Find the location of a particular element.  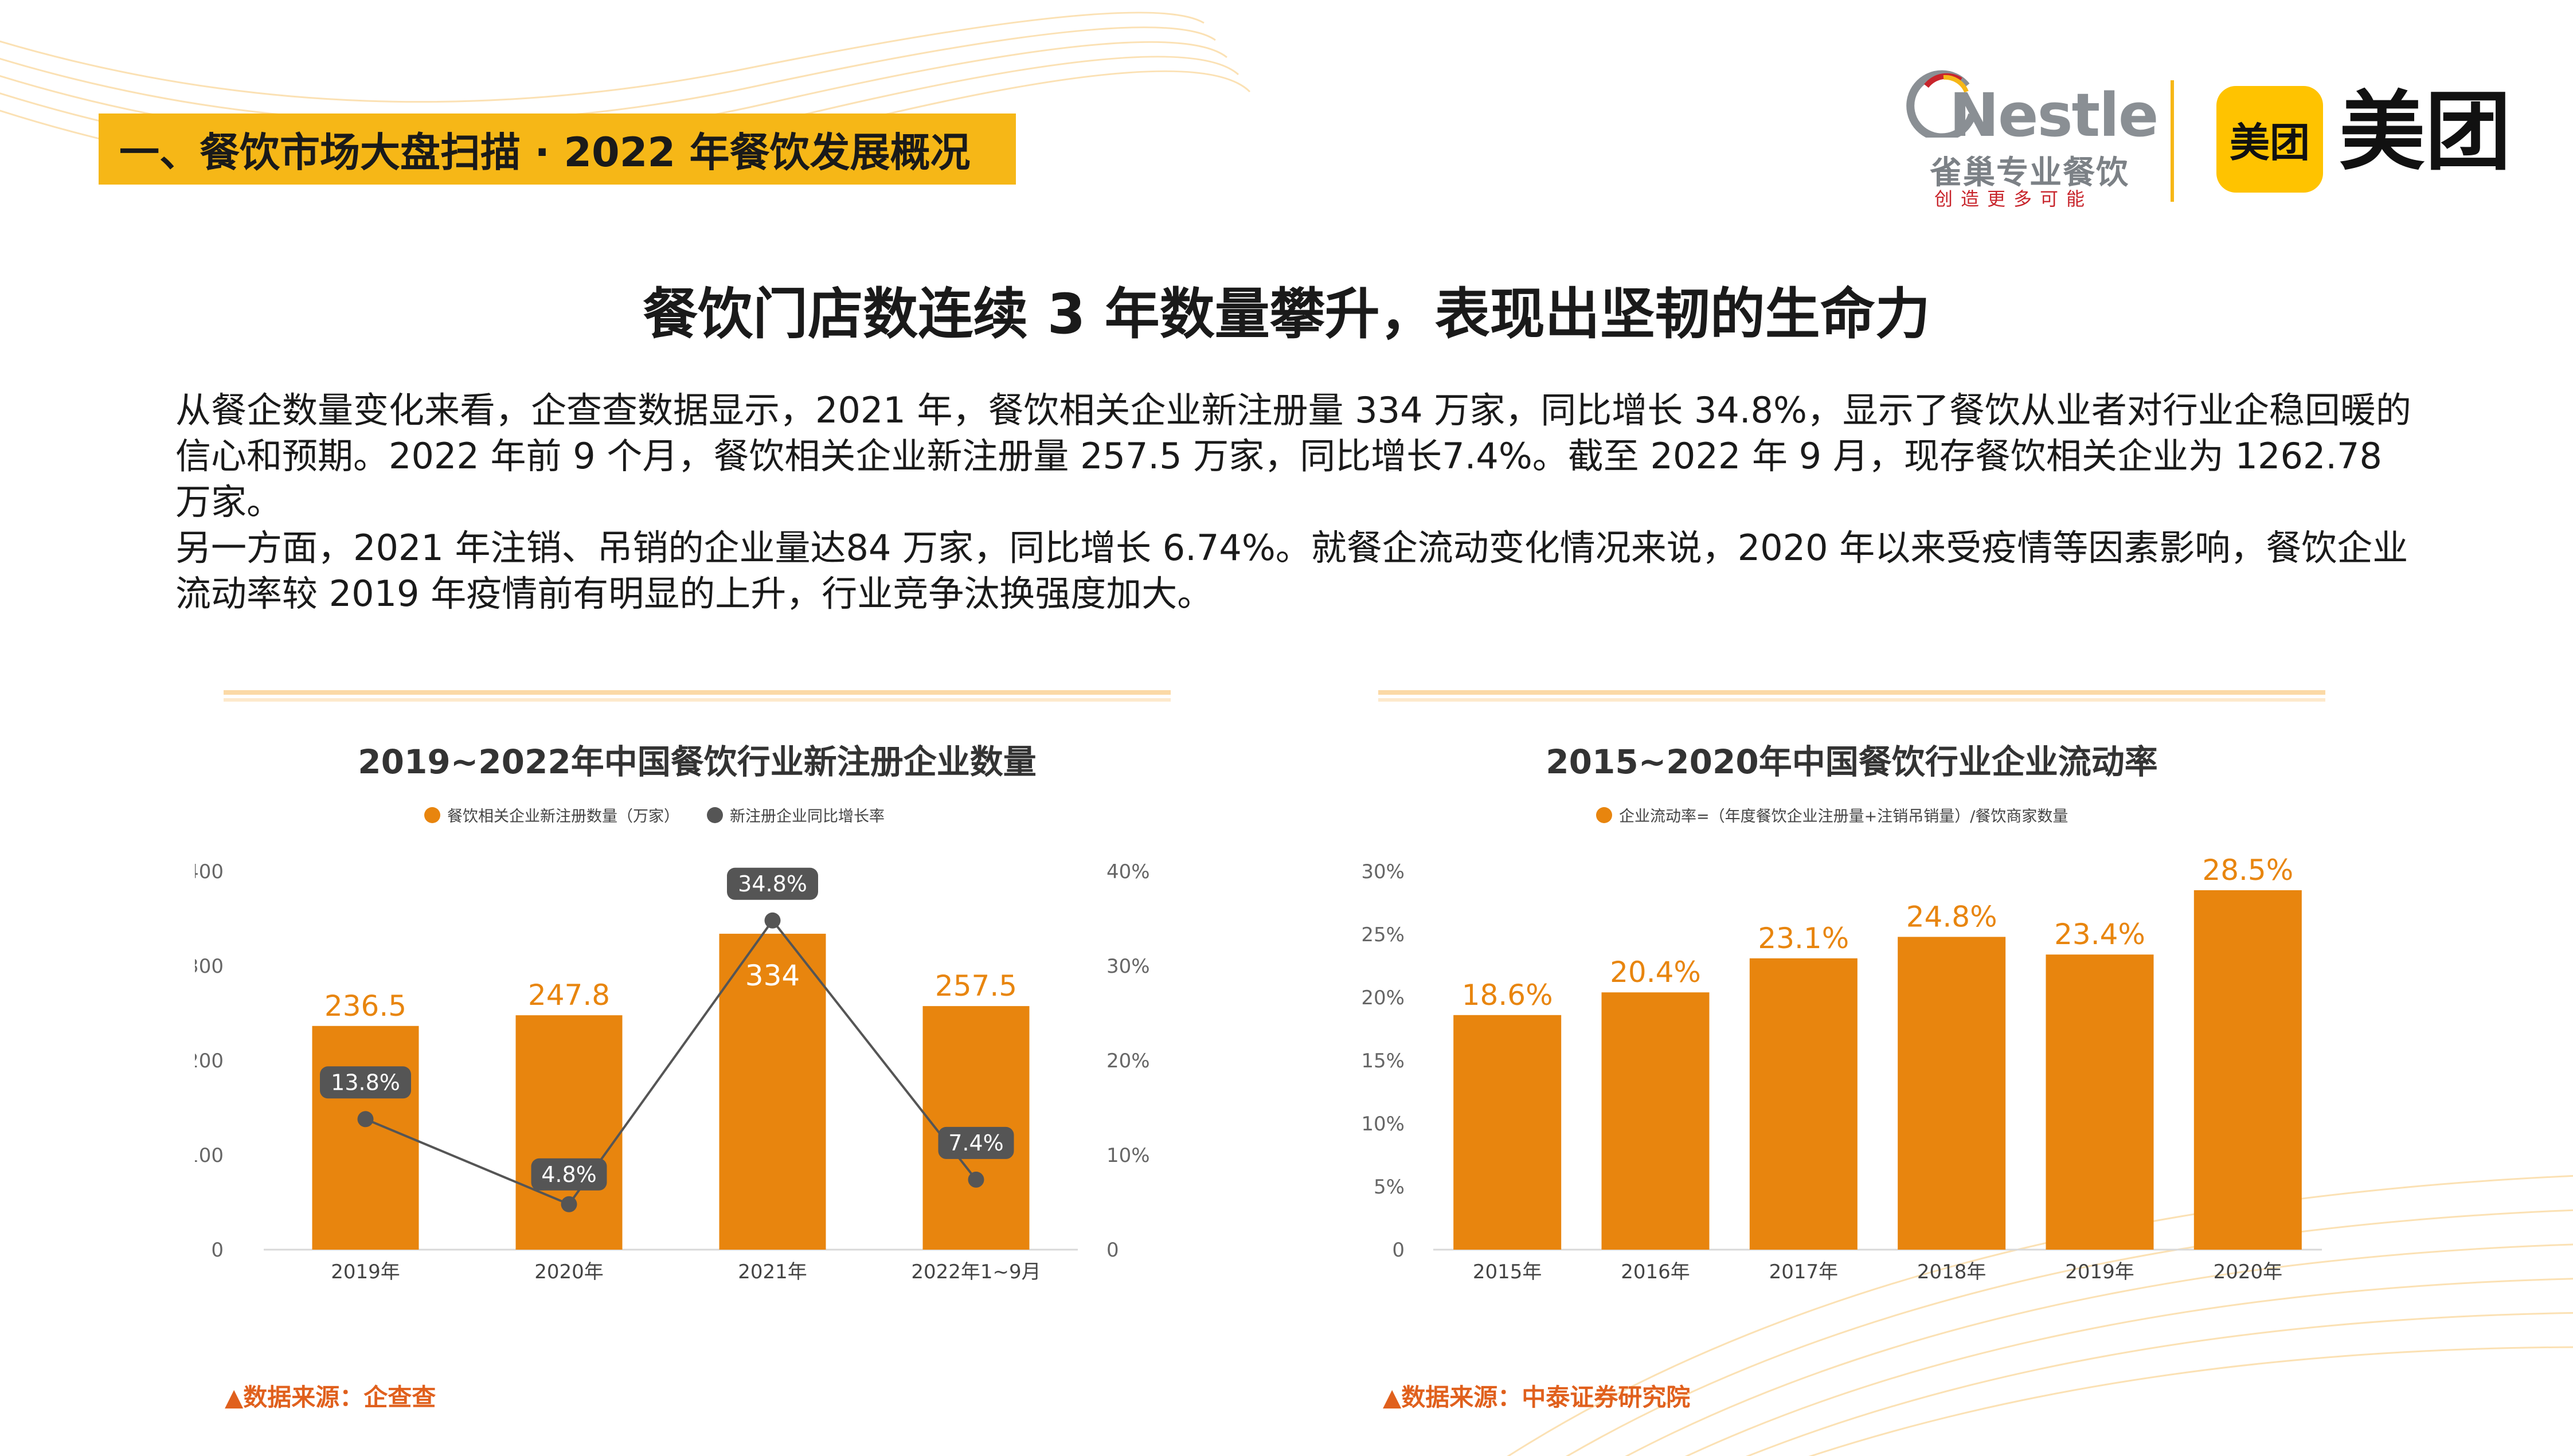

left-panel-divider is located at coordinates (698, 696).